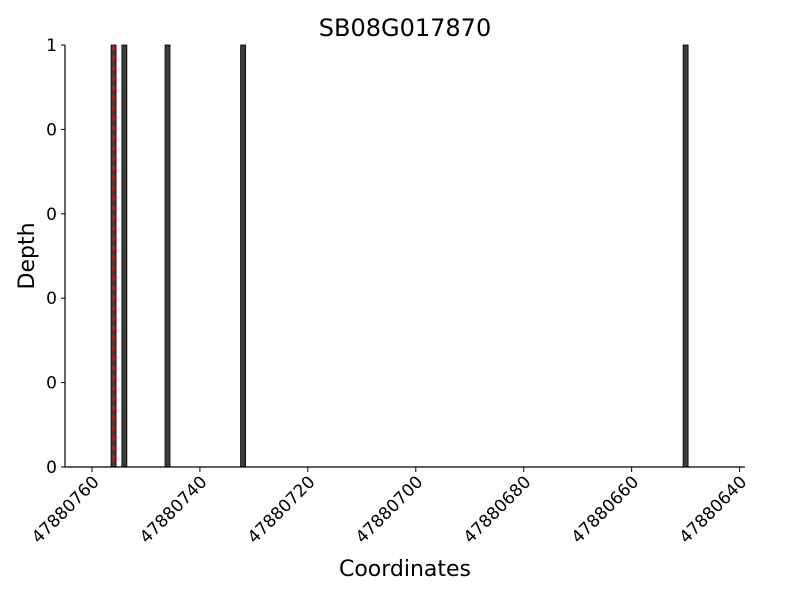 Image resolution: width=800 pixels, height=600 pixels. Describe the element at coordinates (51, 46) in the screenshot. I see `y-tick-label: 1` at that location.